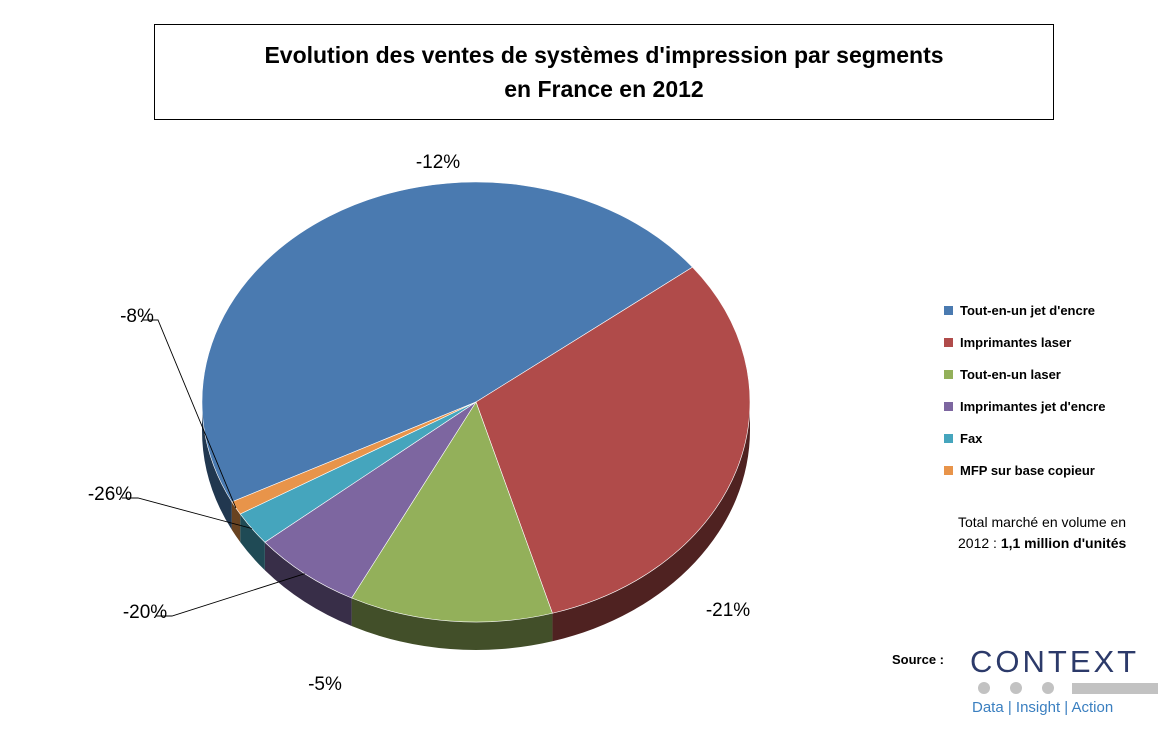 This screenshot has height=756, width=1168. I want to click on logo-bar, so click(1115, 688).